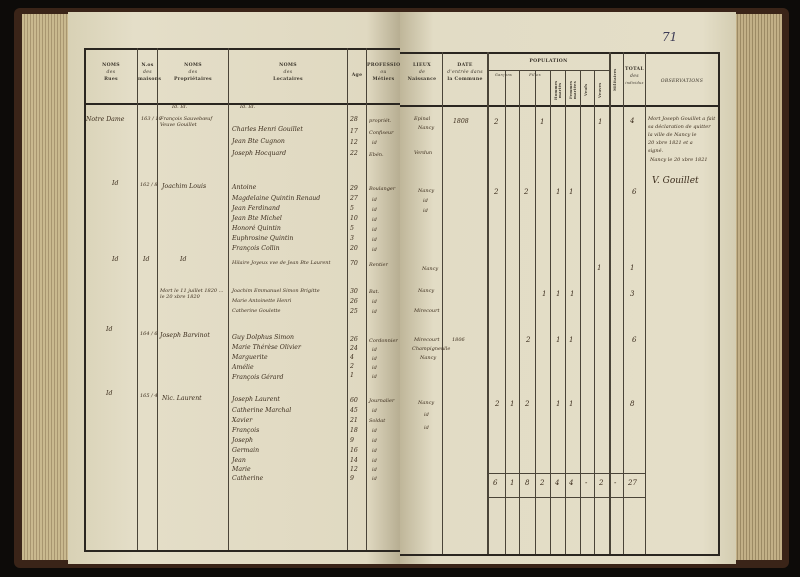 This screenshot has height=577, width=800. What do you see at coordinates (243, 367) in the screenshot?
I see `locataire: Amélie` at bounding box center [243, 367].